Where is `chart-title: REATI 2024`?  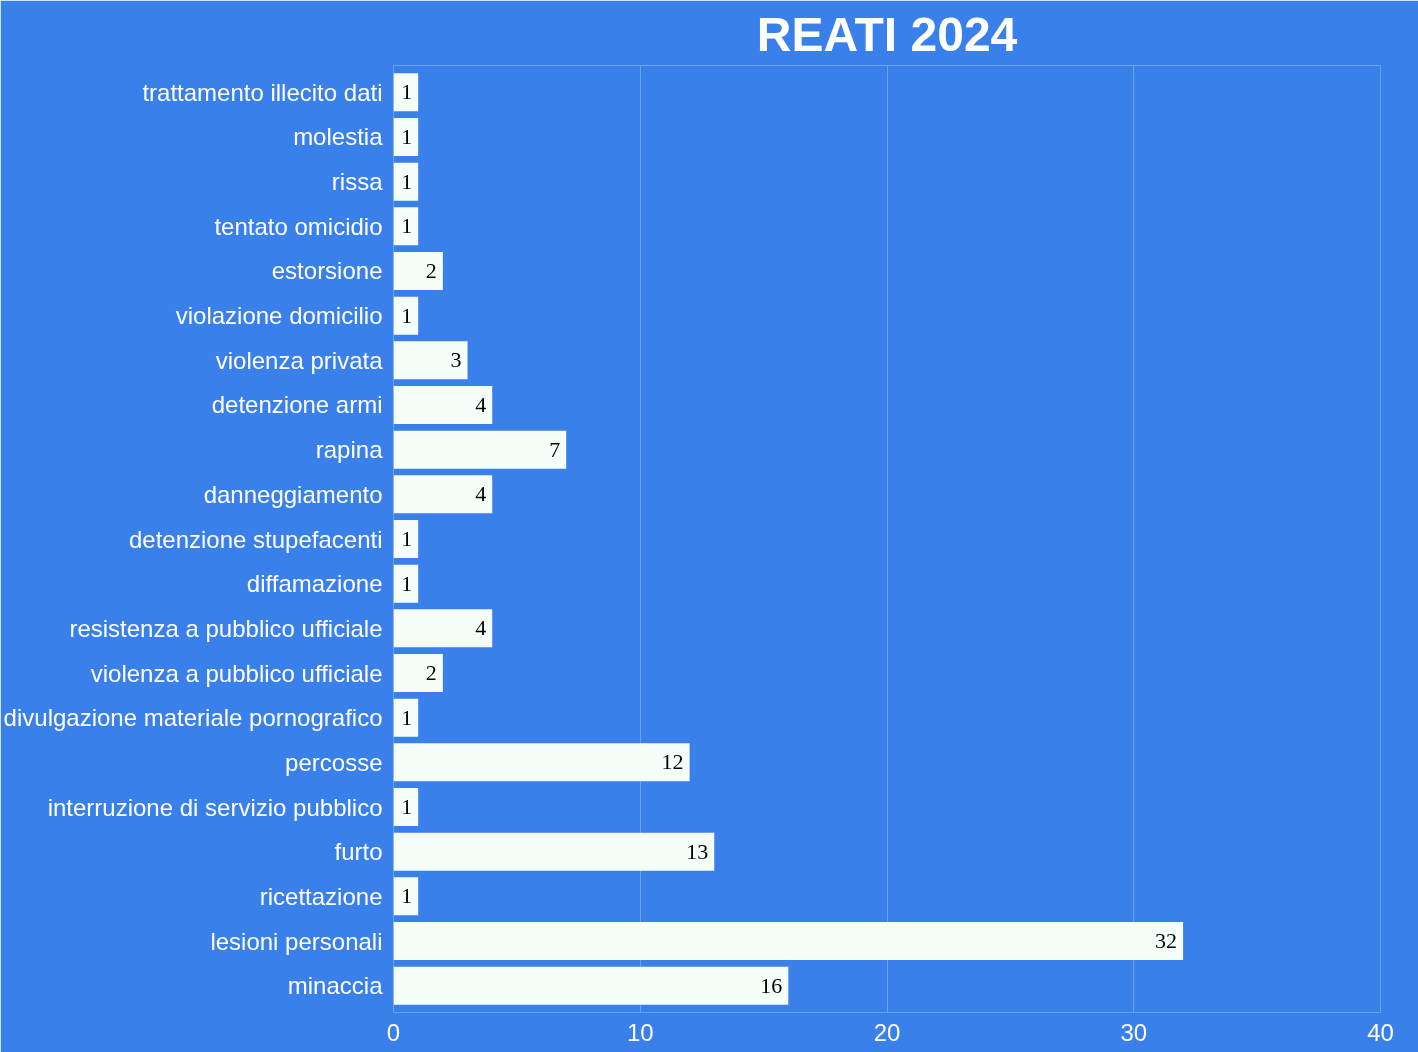
chart-title: REATI 2024 is located at coordinates (887, 34).